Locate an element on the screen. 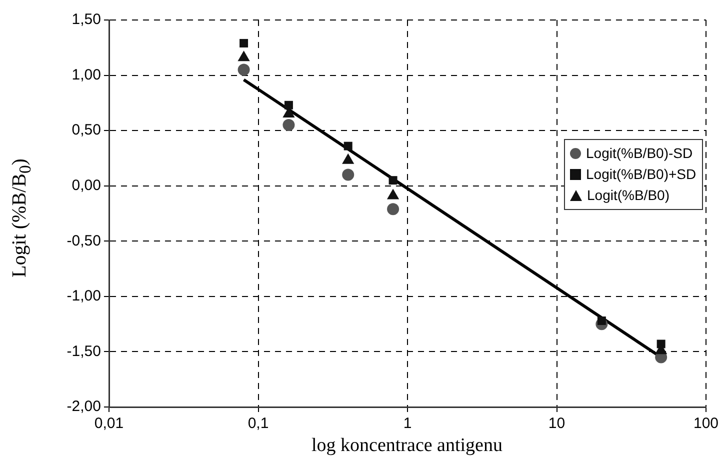 This screenshot has height=459, width=725. y-tick-label: -2,00 is located at coordinates (83, 407).